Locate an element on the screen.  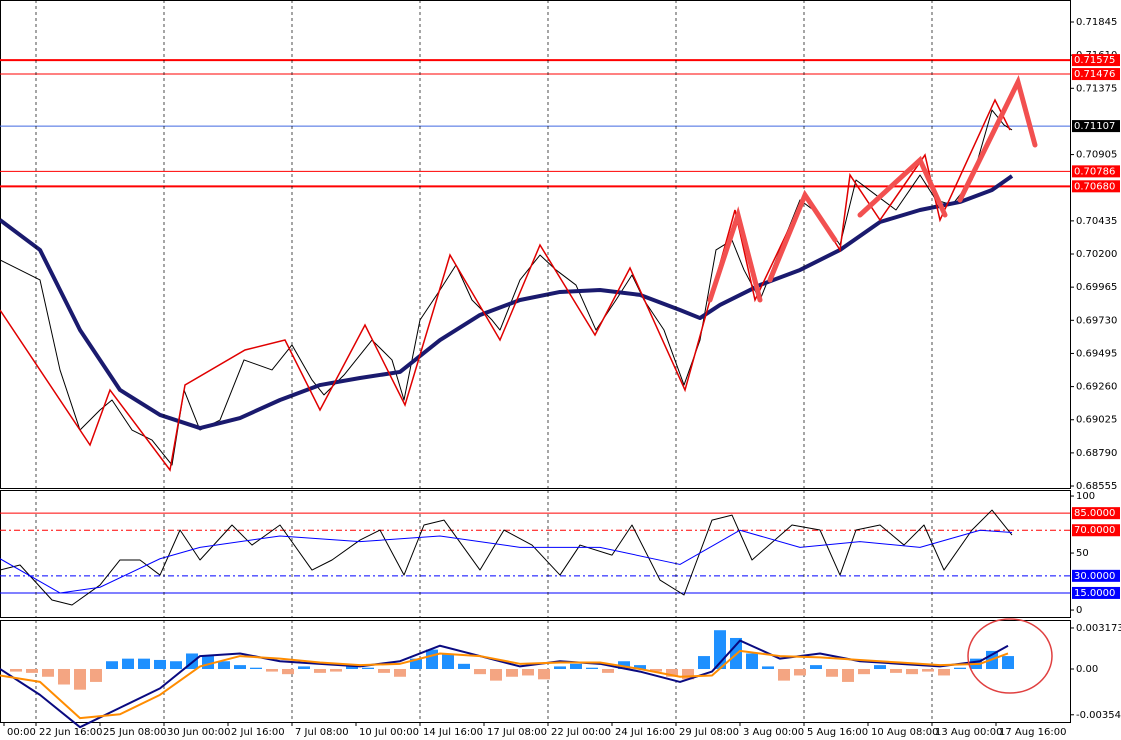
level-label: 0.70786 is located at coordinates (1094, 171).